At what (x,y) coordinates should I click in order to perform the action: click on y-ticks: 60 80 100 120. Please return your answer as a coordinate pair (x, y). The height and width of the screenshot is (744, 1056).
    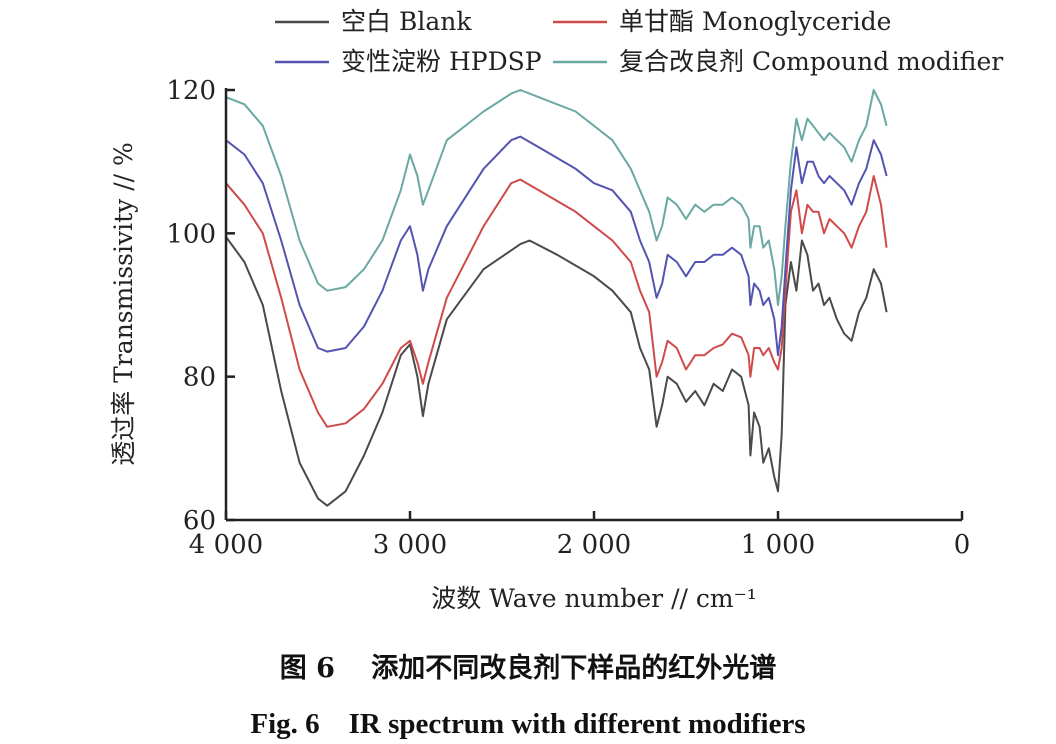
    Looking at the image, I should click on (200, 306).